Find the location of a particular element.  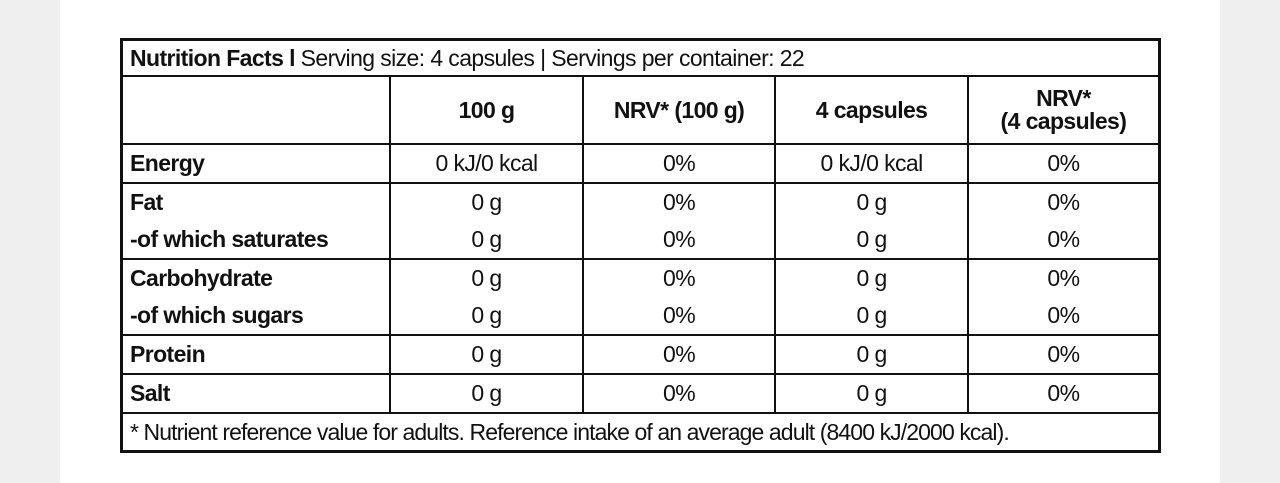

table-row: Salt 0 g 0% 0 g 0% is located at coordinates (640, 394).